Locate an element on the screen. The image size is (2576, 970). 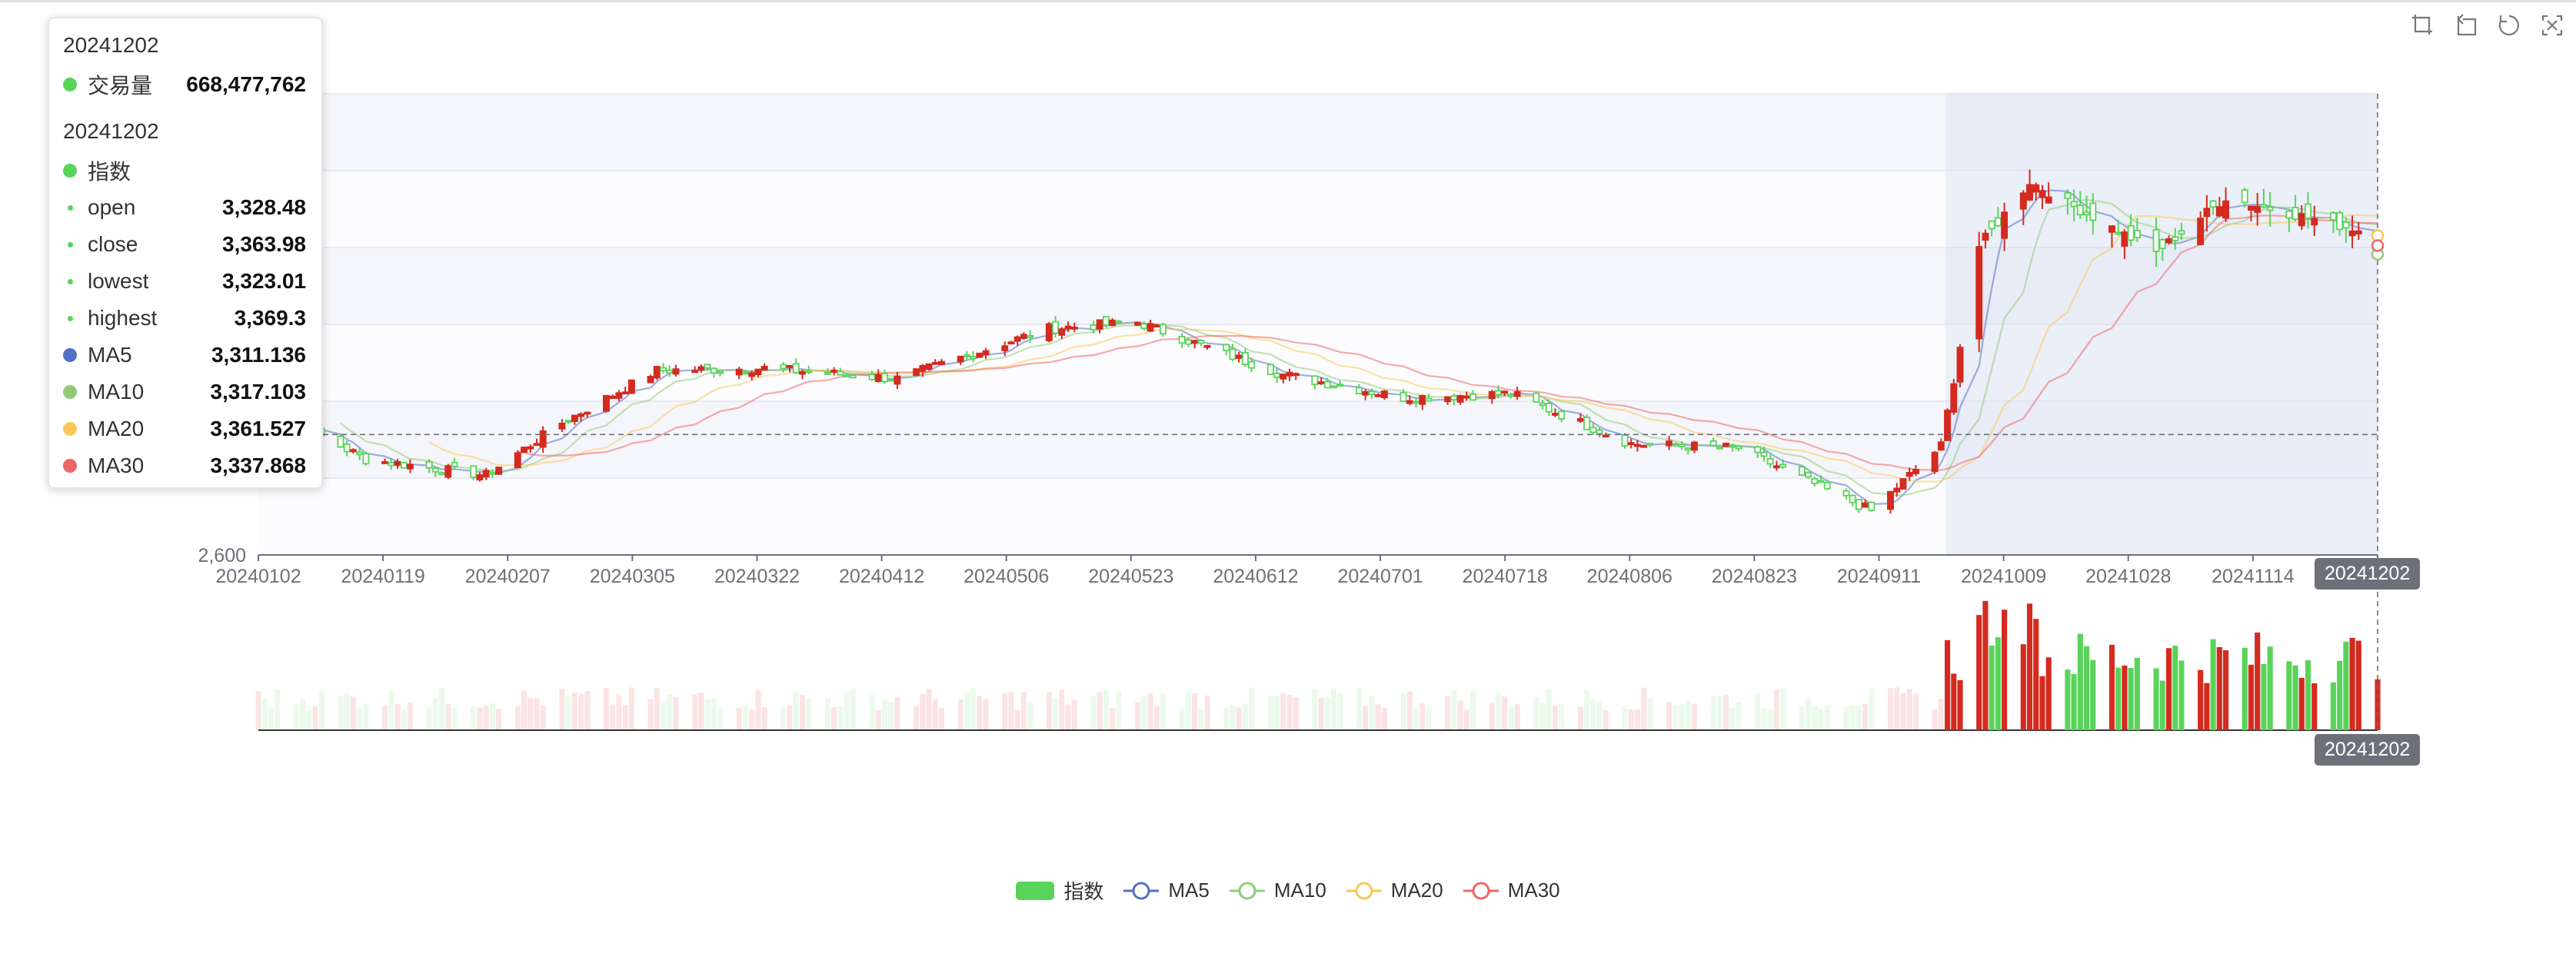
volume-bars is located at coordinates (1318, 665).